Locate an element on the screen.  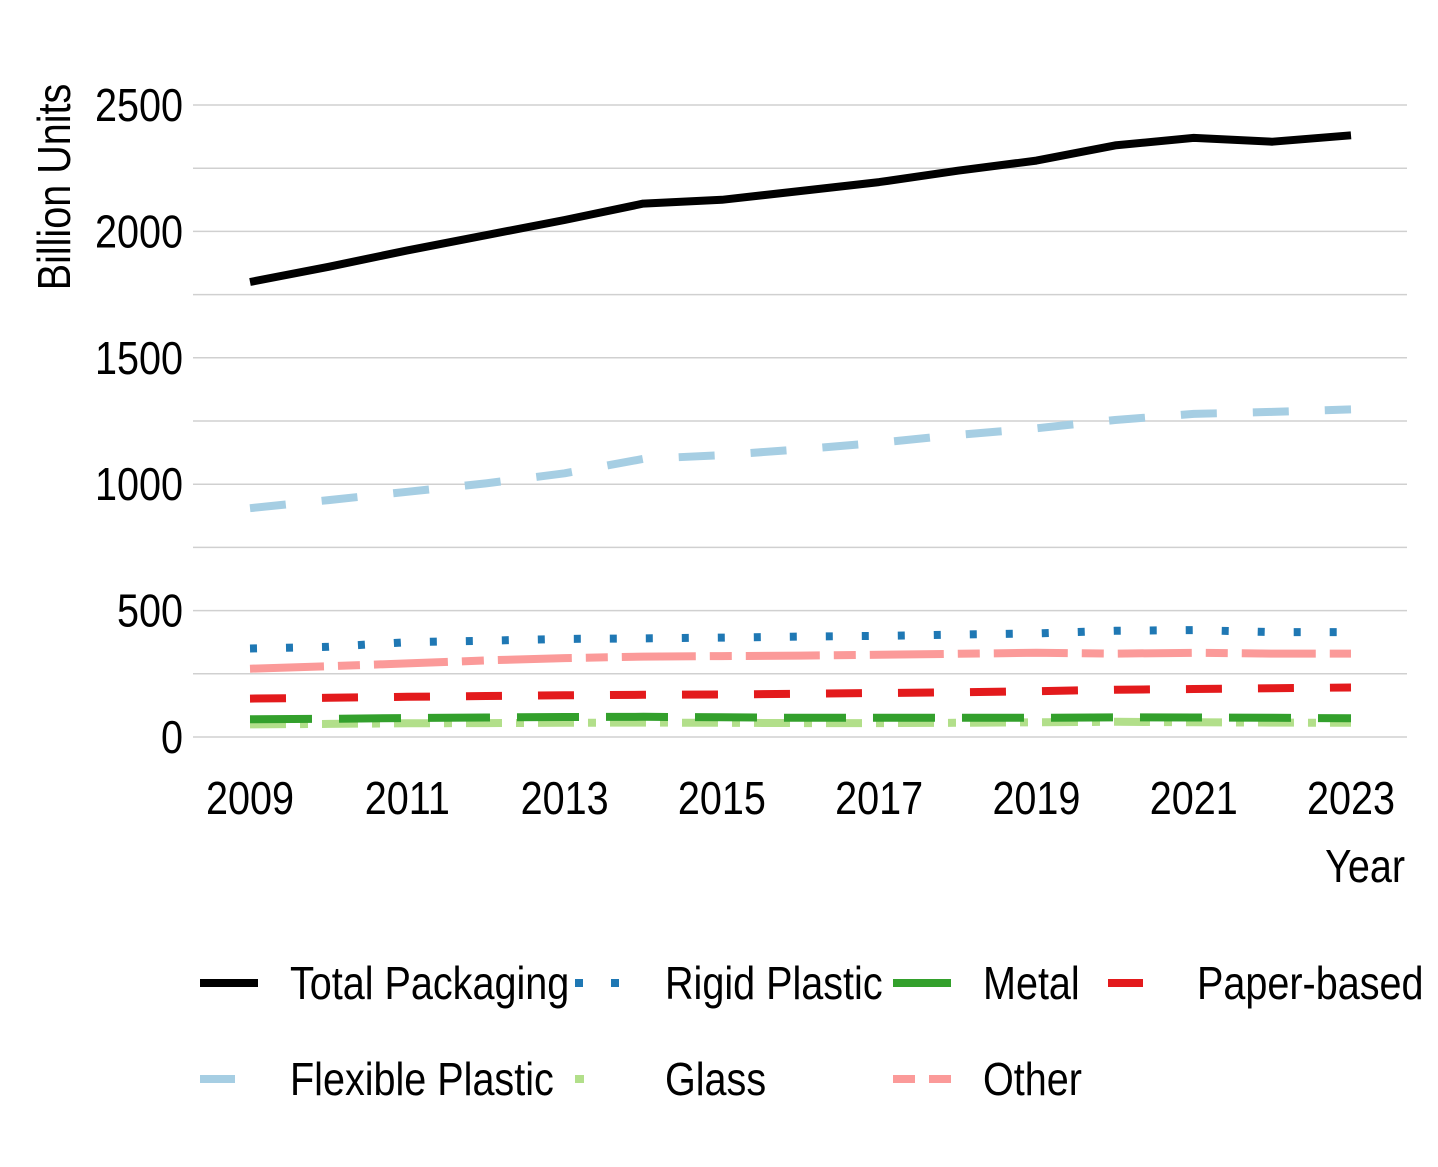
legend-label: Other is located at coordinates (1032, 1079).